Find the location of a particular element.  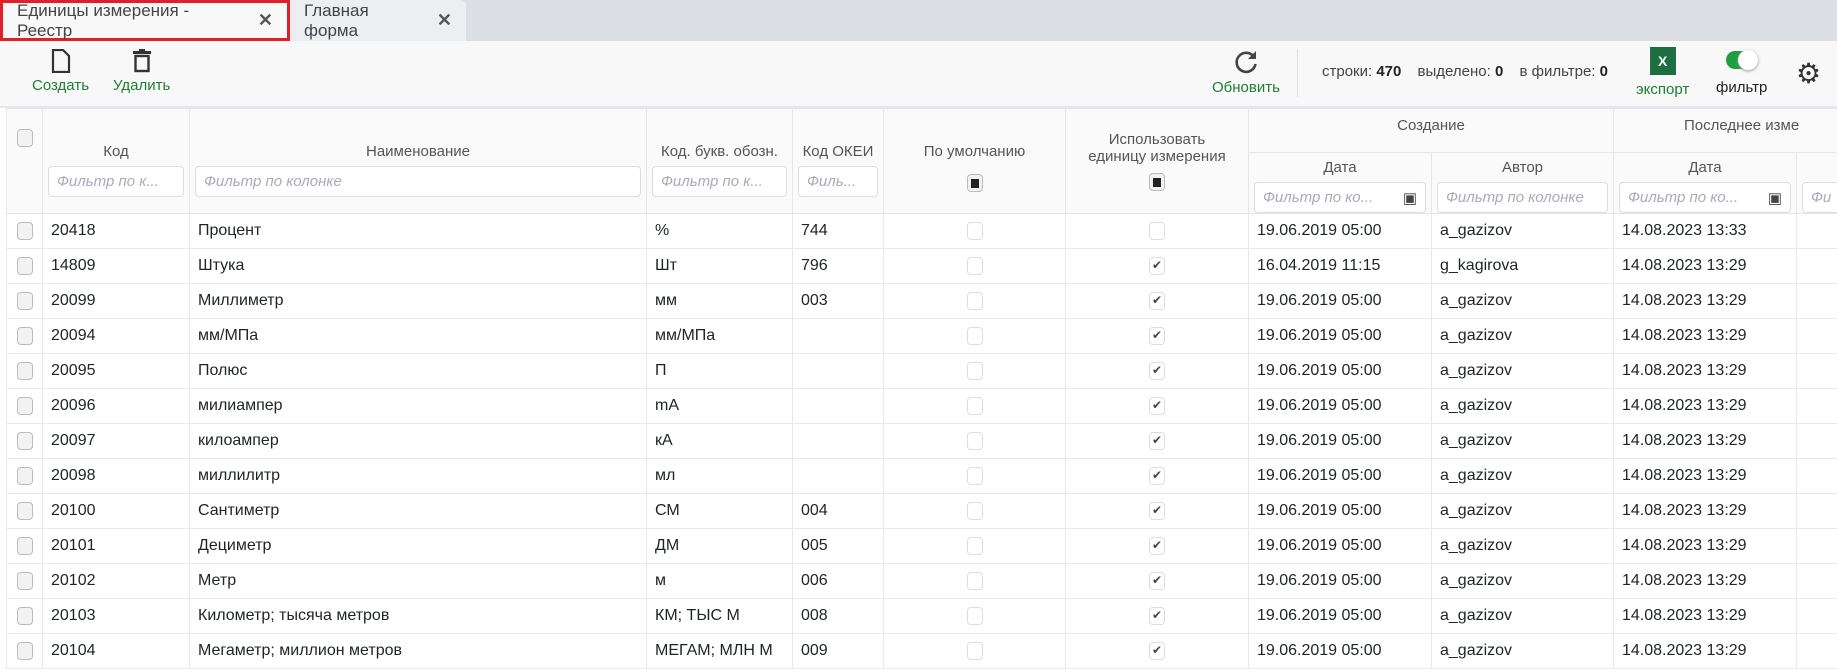

cell-name: милиампер is located at coordinates (418, 406).